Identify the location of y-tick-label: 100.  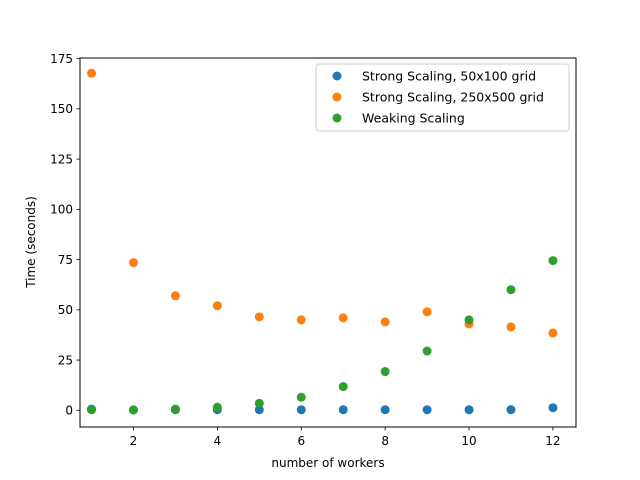
(61, 210).